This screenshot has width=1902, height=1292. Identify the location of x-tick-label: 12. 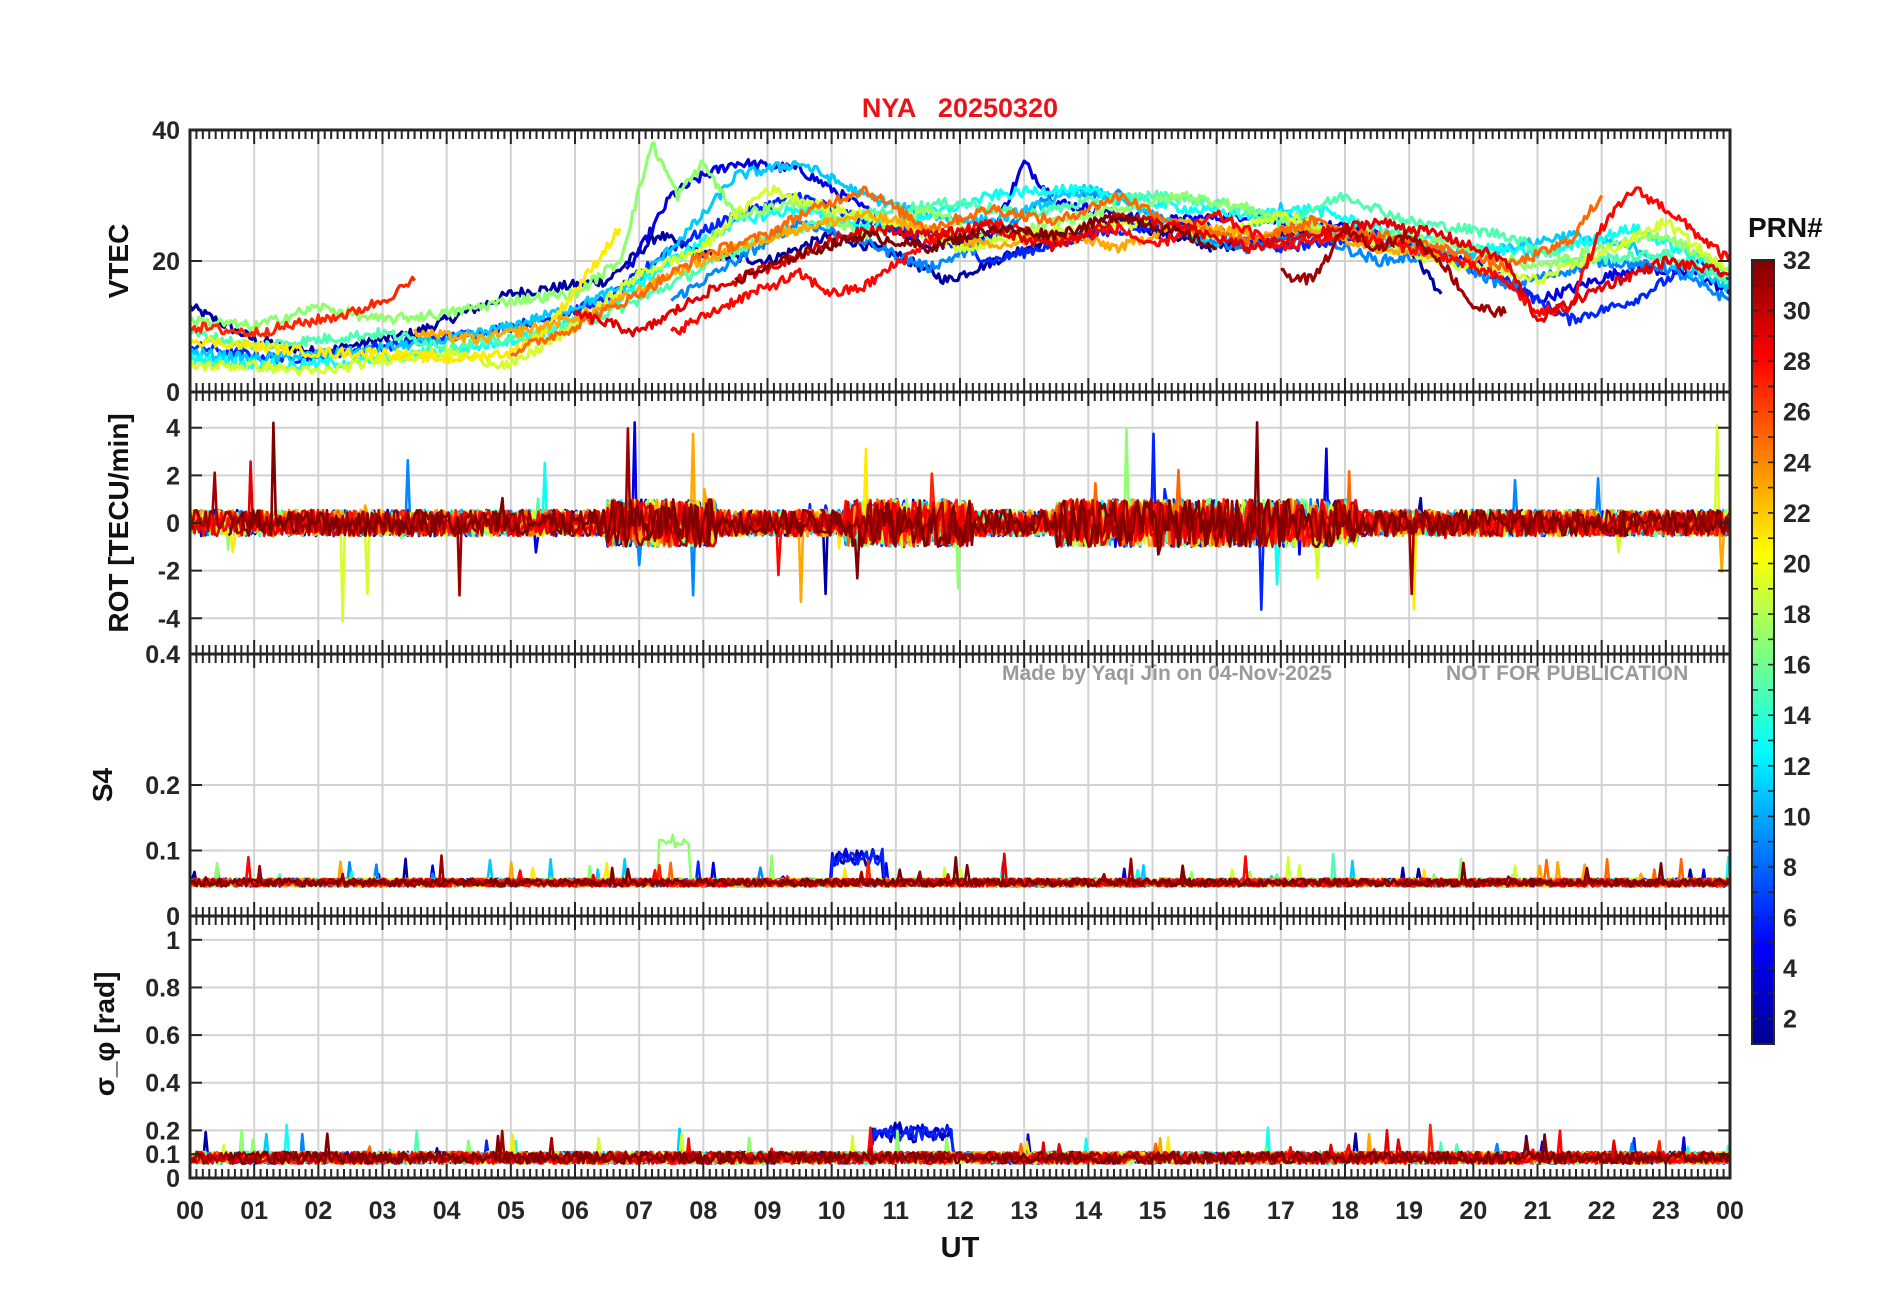
(960, 1211).